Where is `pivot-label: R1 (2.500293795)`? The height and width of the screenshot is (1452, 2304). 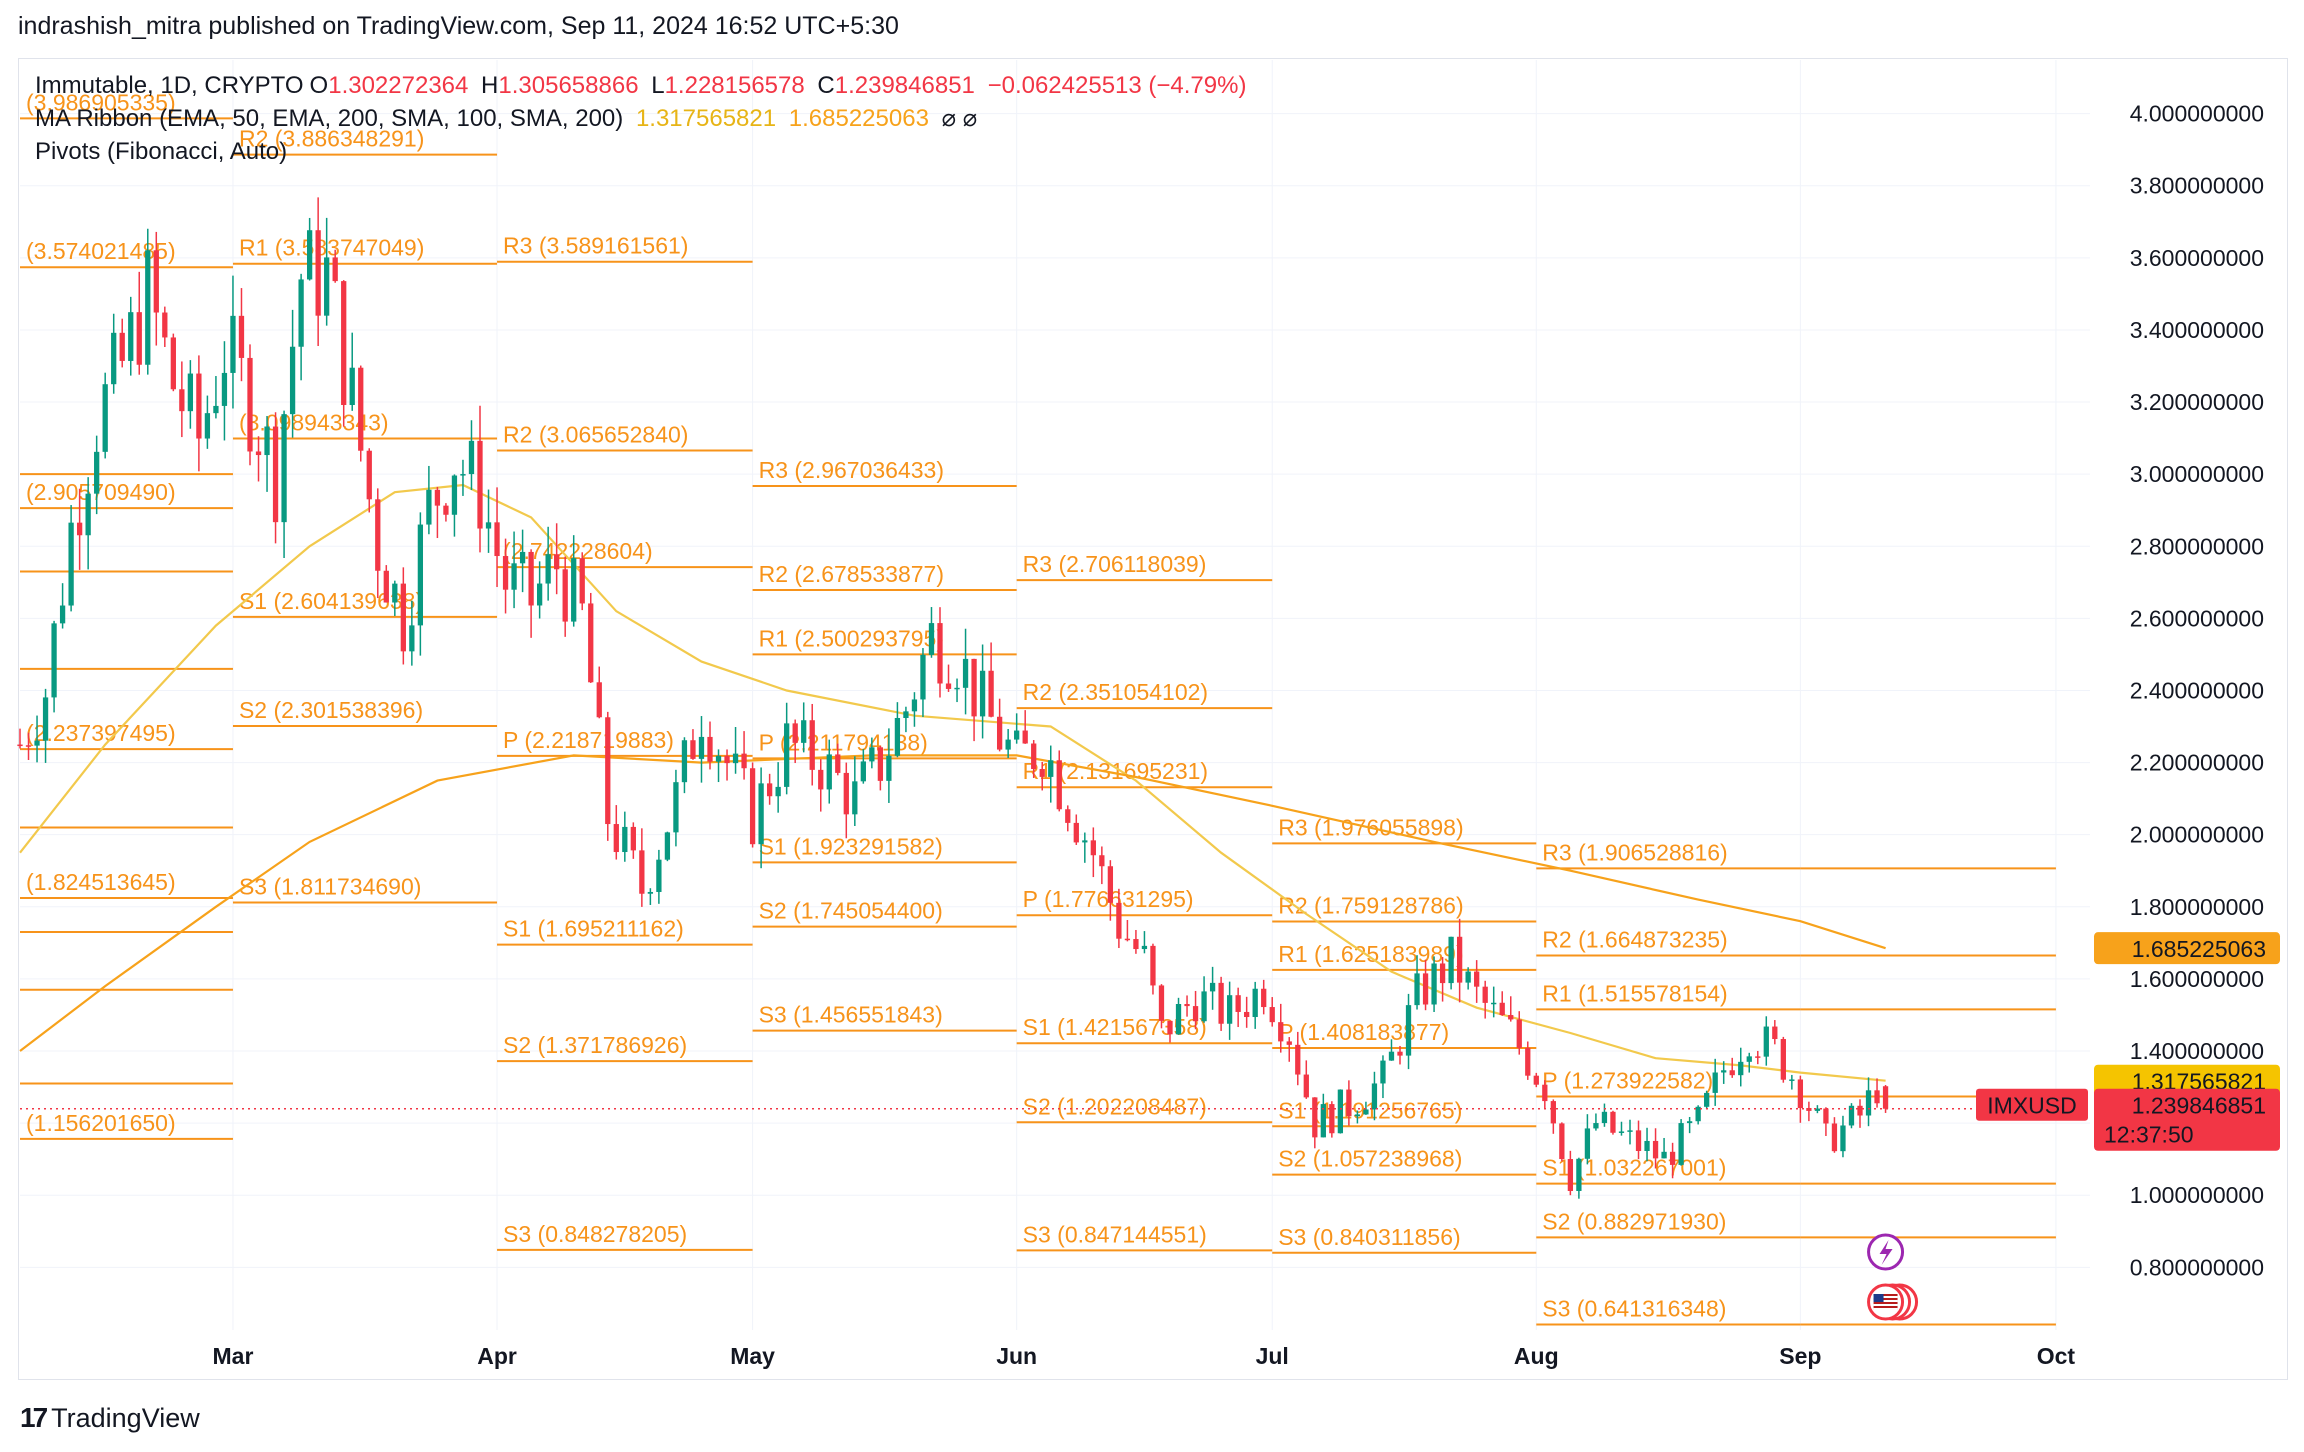 pivot-label: R1 (2.500293795) is located at coordinates (851, 638).